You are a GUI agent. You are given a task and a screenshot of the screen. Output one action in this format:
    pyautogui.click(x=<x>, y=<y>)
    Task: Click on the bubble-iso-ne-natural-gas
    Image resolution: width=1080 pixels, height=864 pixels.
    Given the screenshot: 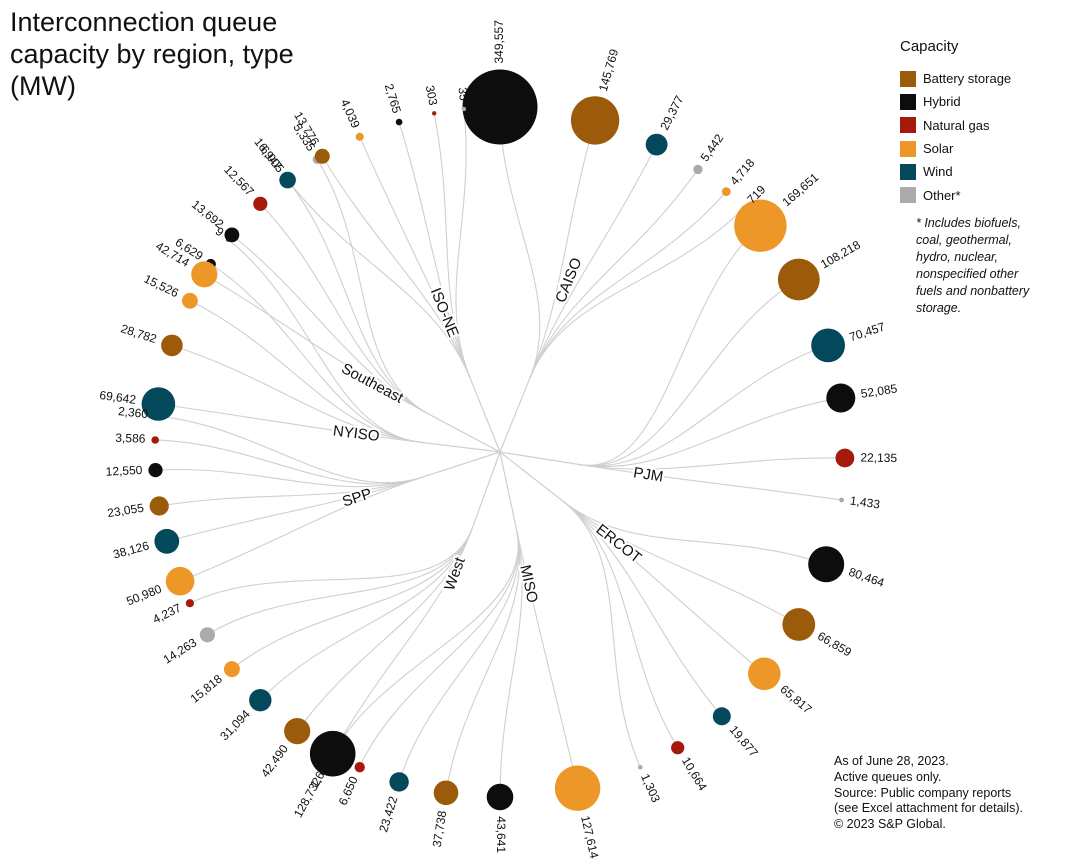 What is the action you would take?
    pyautogui.click(x=434, y=113)
    